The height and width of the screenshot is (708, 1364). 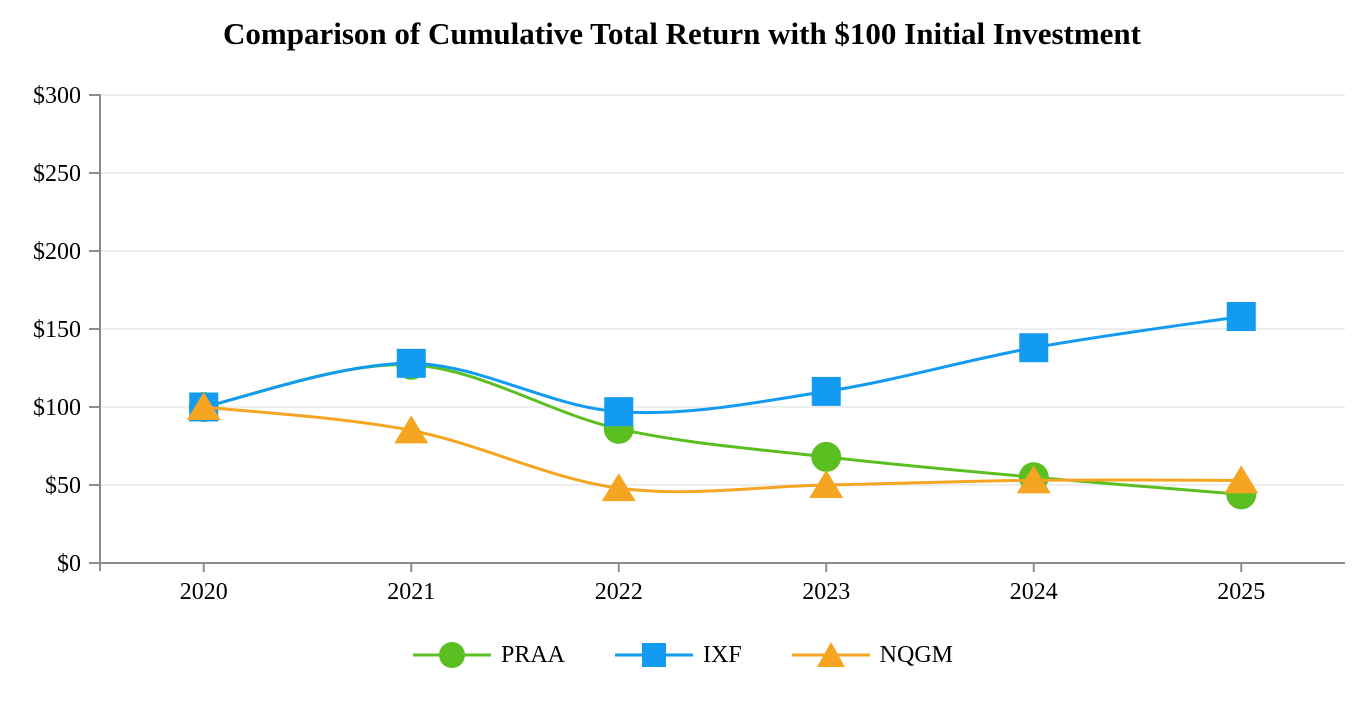 I want to click on x-tick-label: 2025, so click(x=1241, y=592).